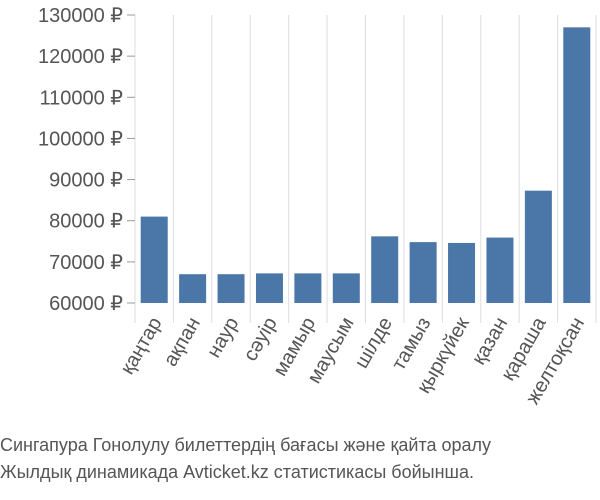 This screenshot has width=600, height=500. What do you see at coordinates (80, 16) in the screenshot?
I see `y-tick-label: 130000 ₽` at bounding box center [80, 16].